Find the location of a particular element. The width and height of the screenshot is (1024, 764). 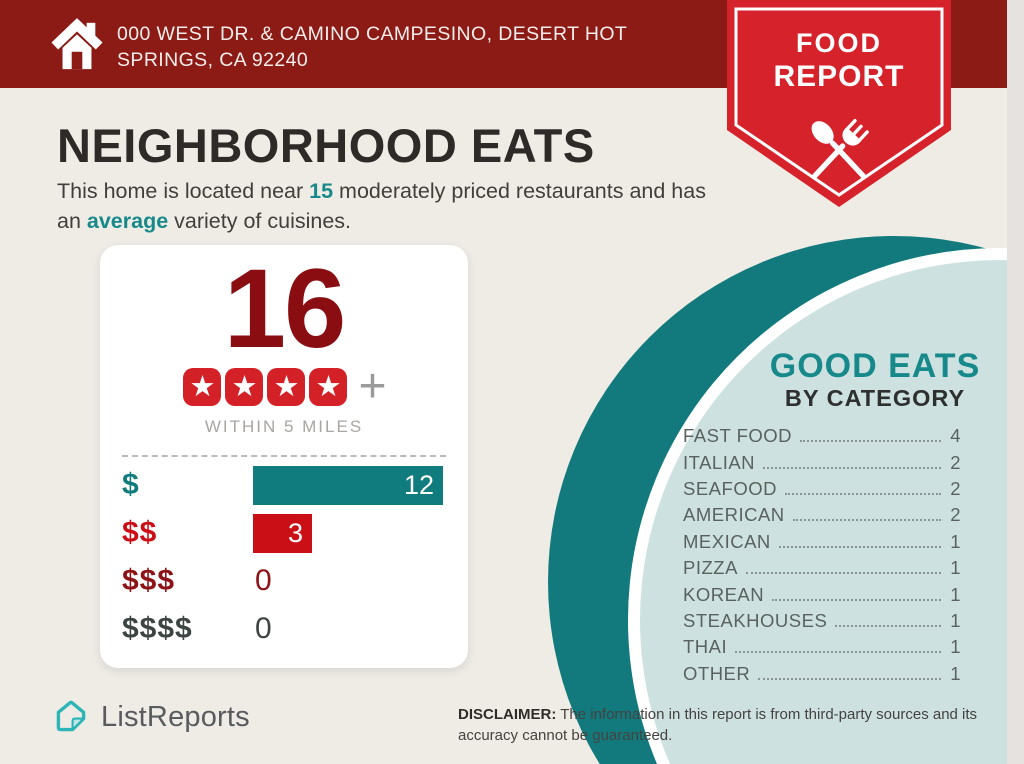

price-row: $$$ 0 is located at coordinates (284, 581).